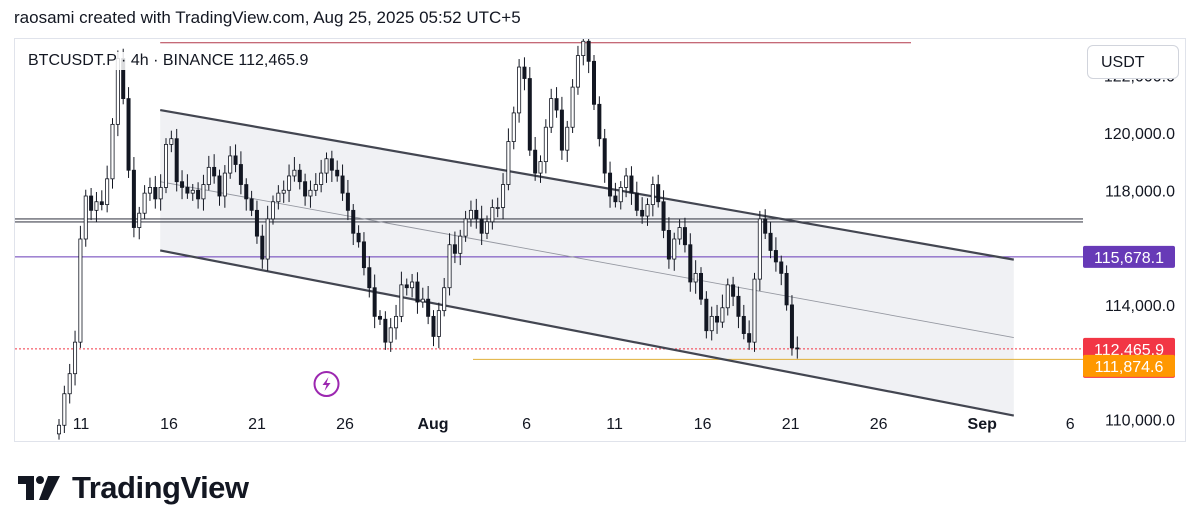 Image resolution: width=1200 pixels, height=529 pixels. I want to click on x-axis-tick-label: 26, so click(879, 424).